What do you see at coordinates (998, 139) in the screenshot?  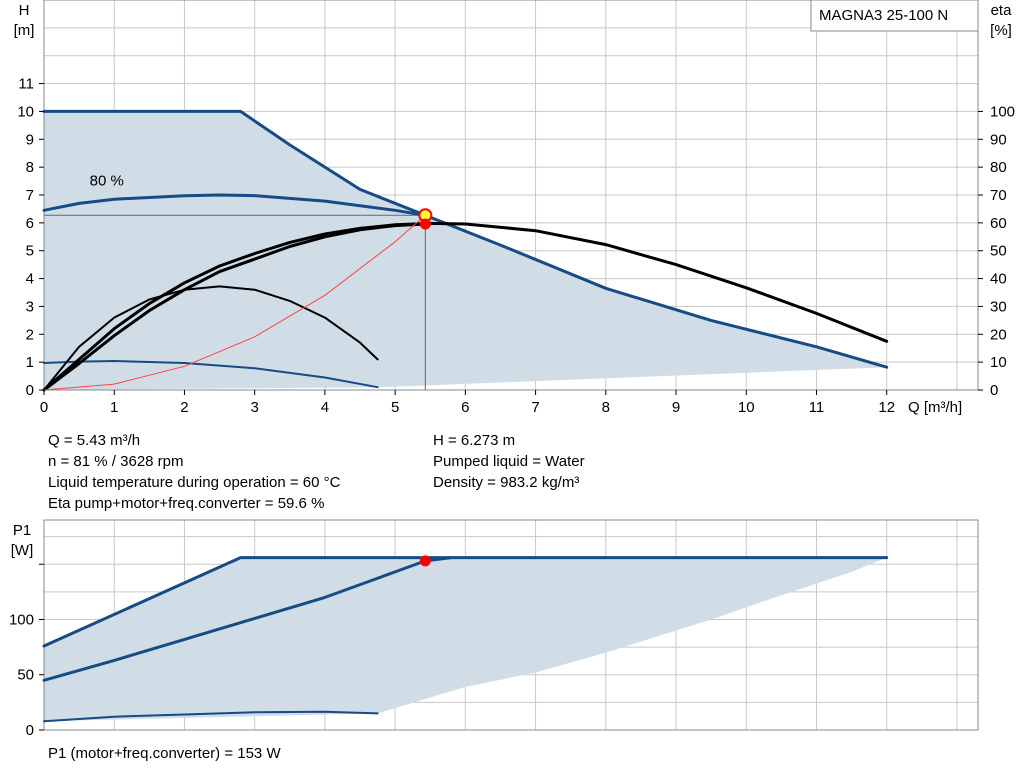 I see `y2-tick-label: 90` at bounding box center [998, 139].